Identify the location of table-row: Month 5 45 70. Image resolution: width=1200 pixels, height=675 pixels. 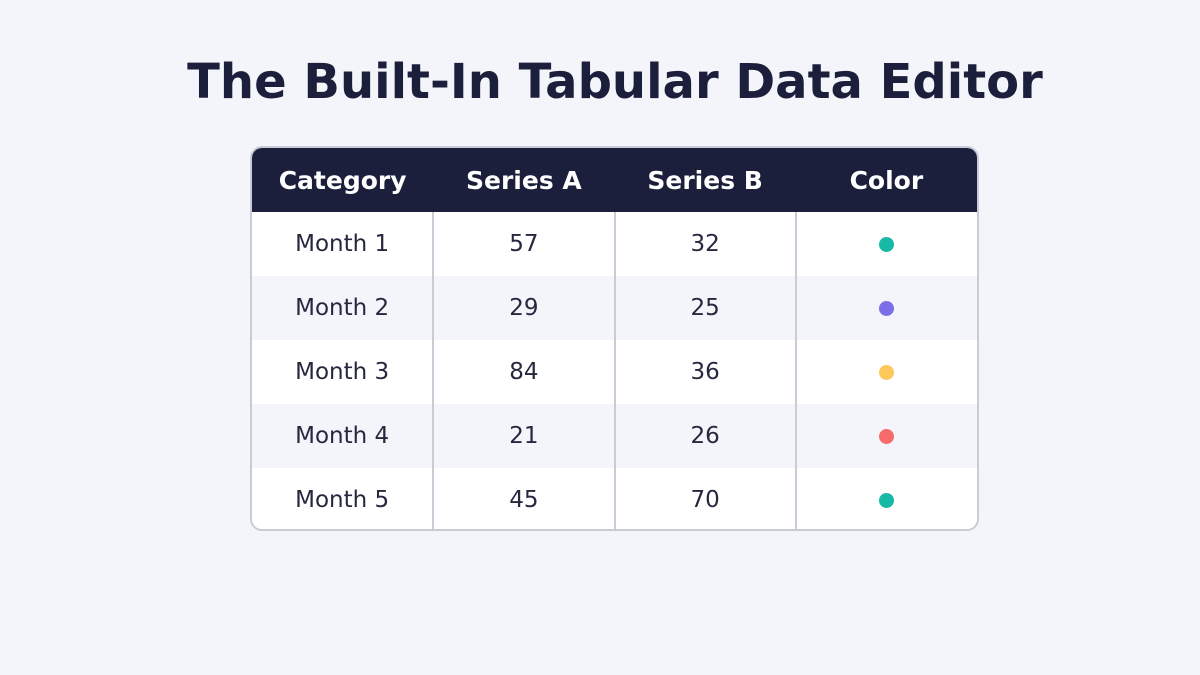
(614, 498).